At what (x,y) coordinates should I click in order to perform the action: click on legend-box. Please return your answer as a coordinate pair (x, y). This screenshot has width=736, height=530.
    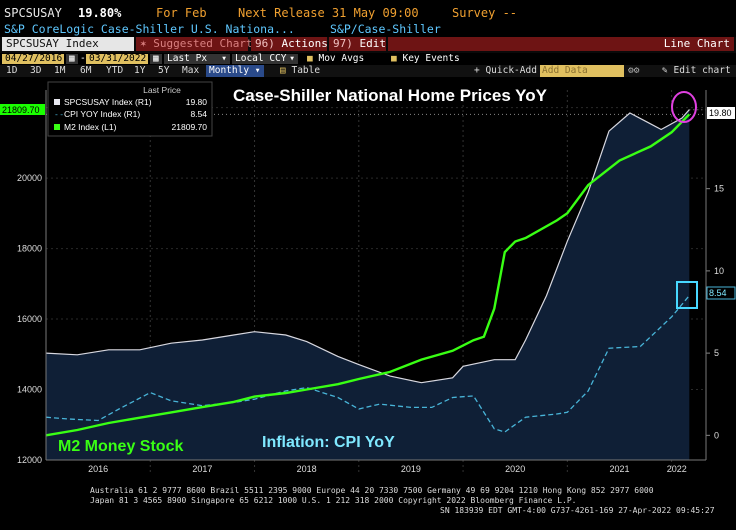
    Looking at the image, I should click on (130, 109).